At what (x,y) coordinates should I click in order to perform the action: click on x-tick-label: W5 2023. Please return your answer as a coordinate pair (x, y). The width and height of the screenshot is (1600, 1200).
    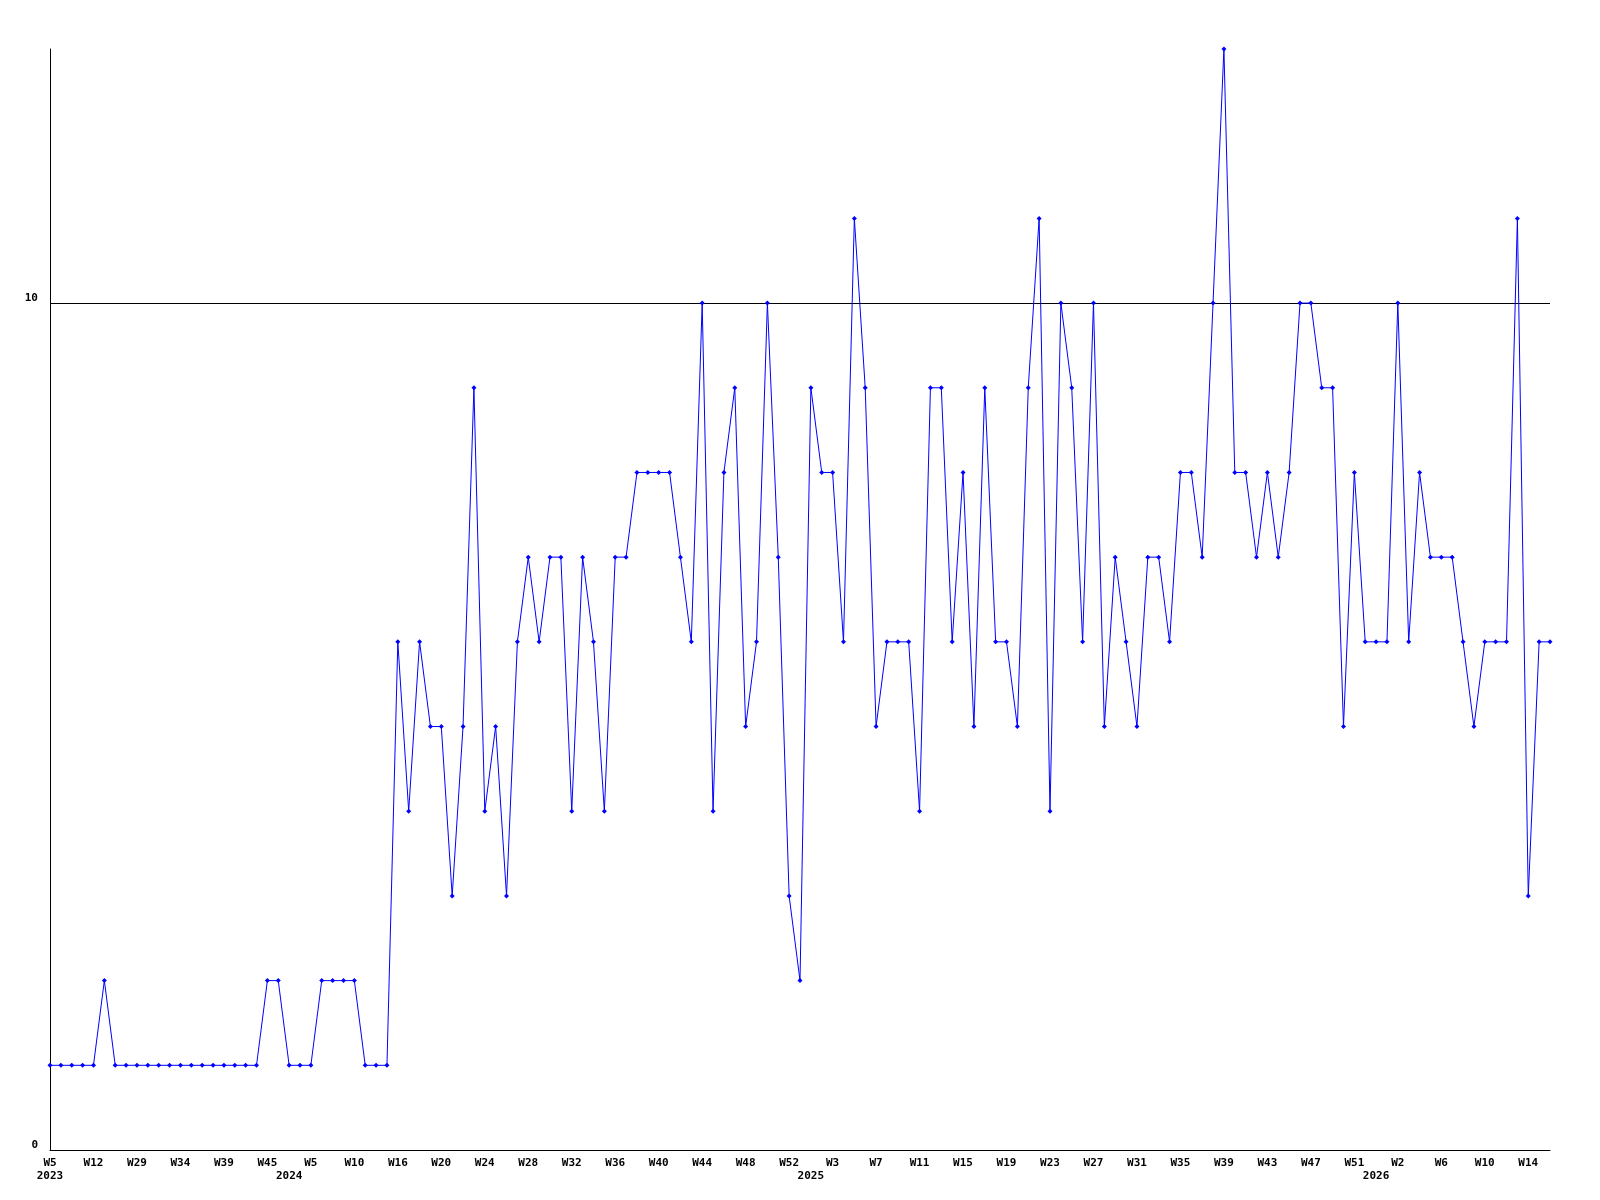
    Looking at the image, I should click on (50, 1169).